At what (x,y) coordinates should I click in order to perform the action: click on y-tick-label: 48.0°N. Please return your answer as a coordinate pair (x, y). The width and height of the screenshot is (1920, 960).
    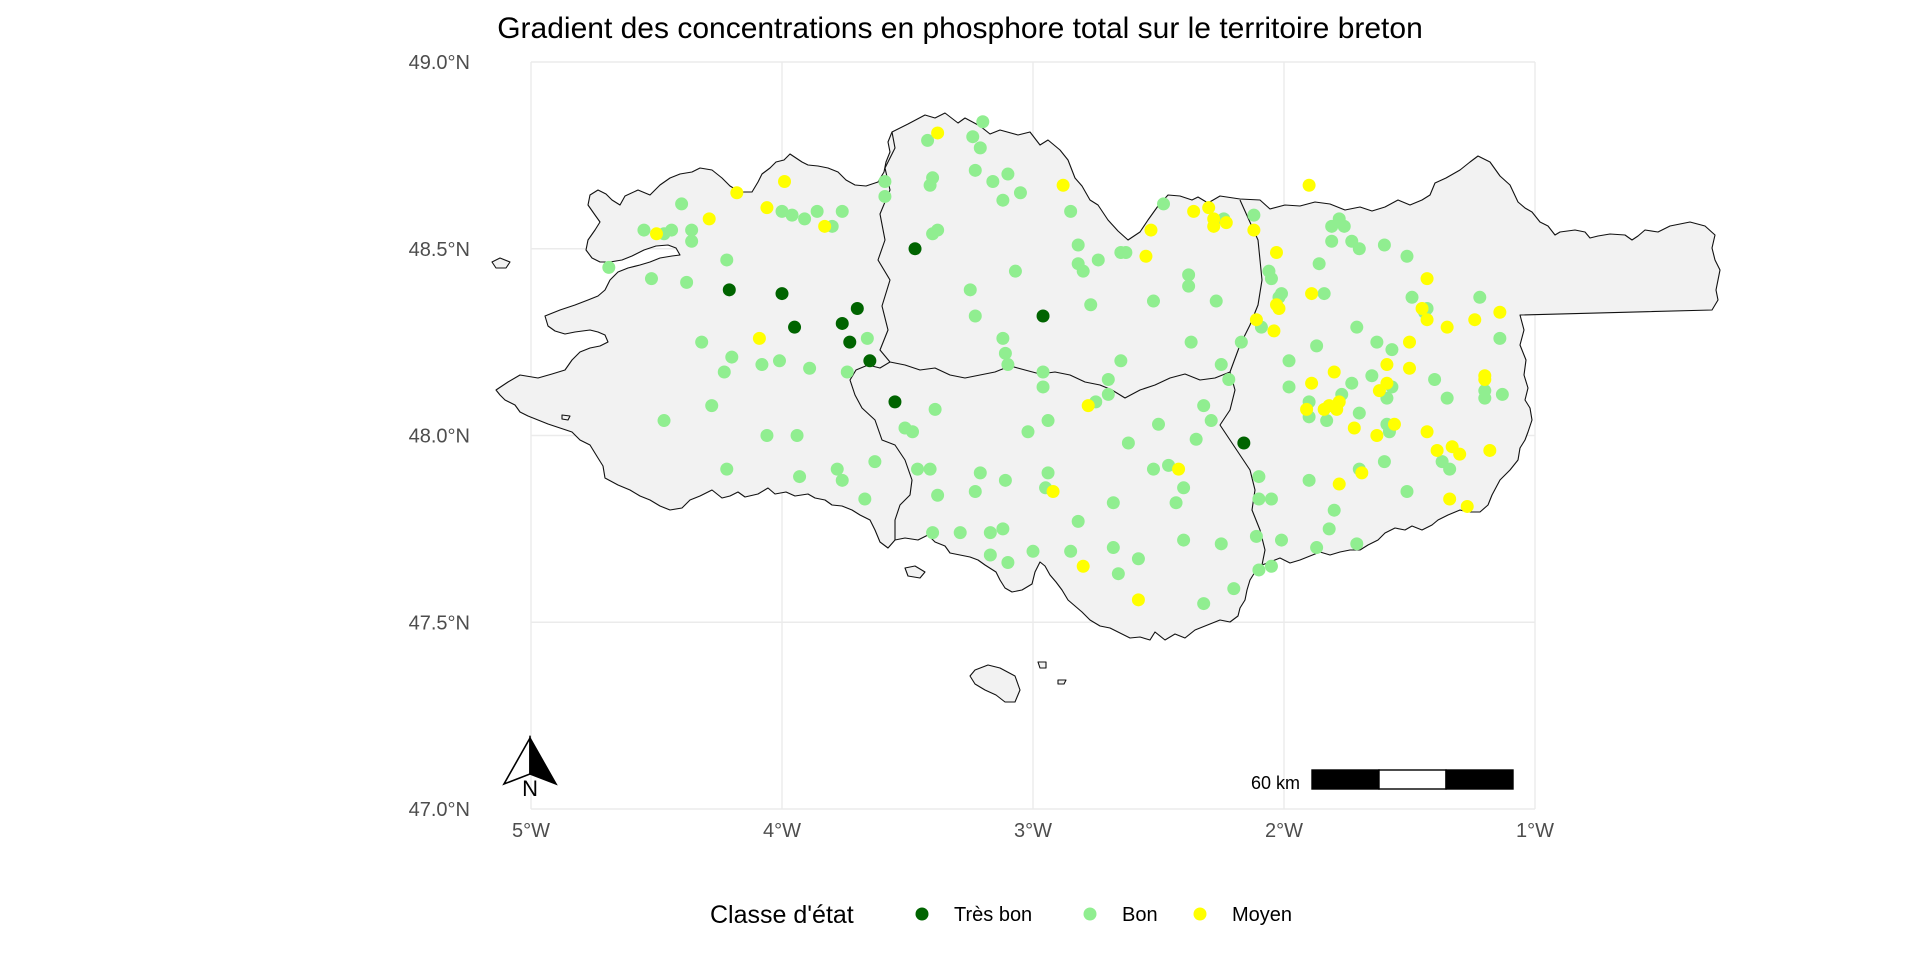
    Looking at the image, I should click on (439, 437).